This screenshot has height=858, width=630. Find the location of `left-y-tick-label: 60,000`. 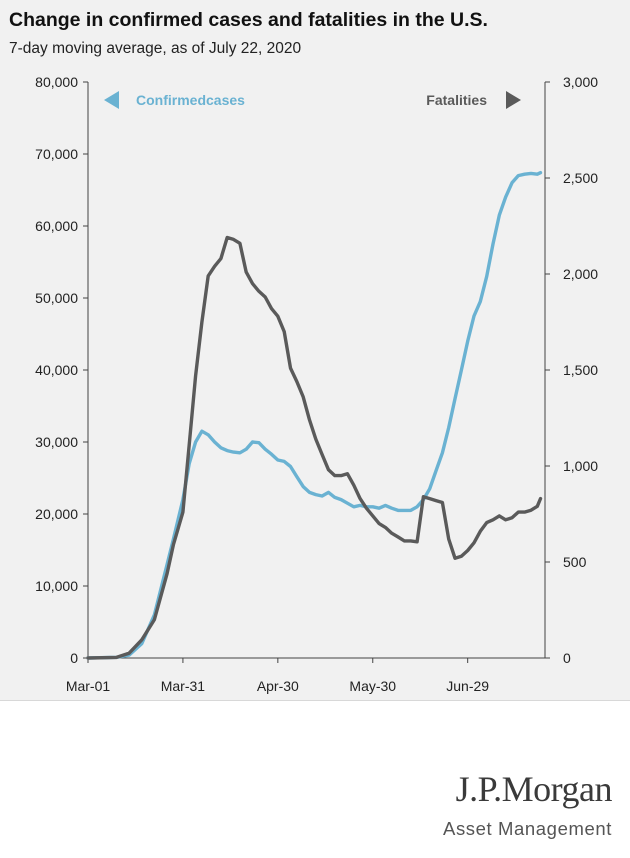

left-y-tick-label: 60,000 is located at coordinates (56, 226).